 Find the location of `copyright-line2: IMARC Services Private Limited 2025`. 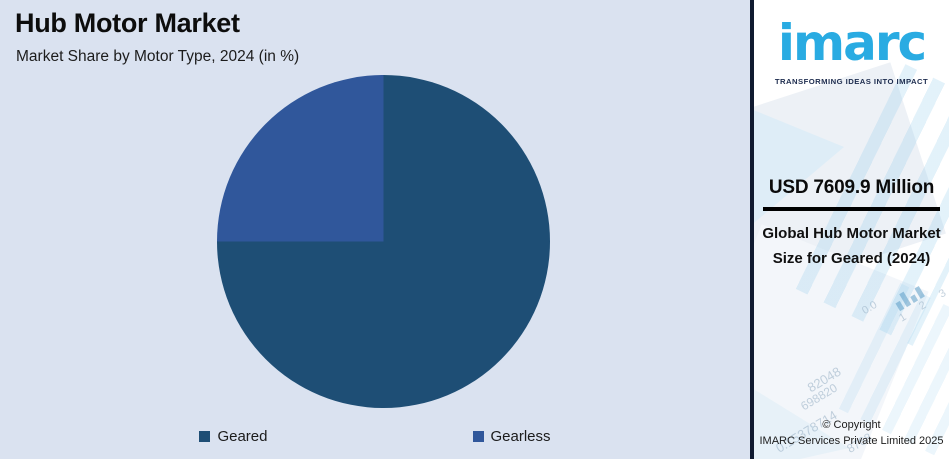

copyright-line2: IMARC Services Private Limited 2025 is located at coordinates (851, 441).